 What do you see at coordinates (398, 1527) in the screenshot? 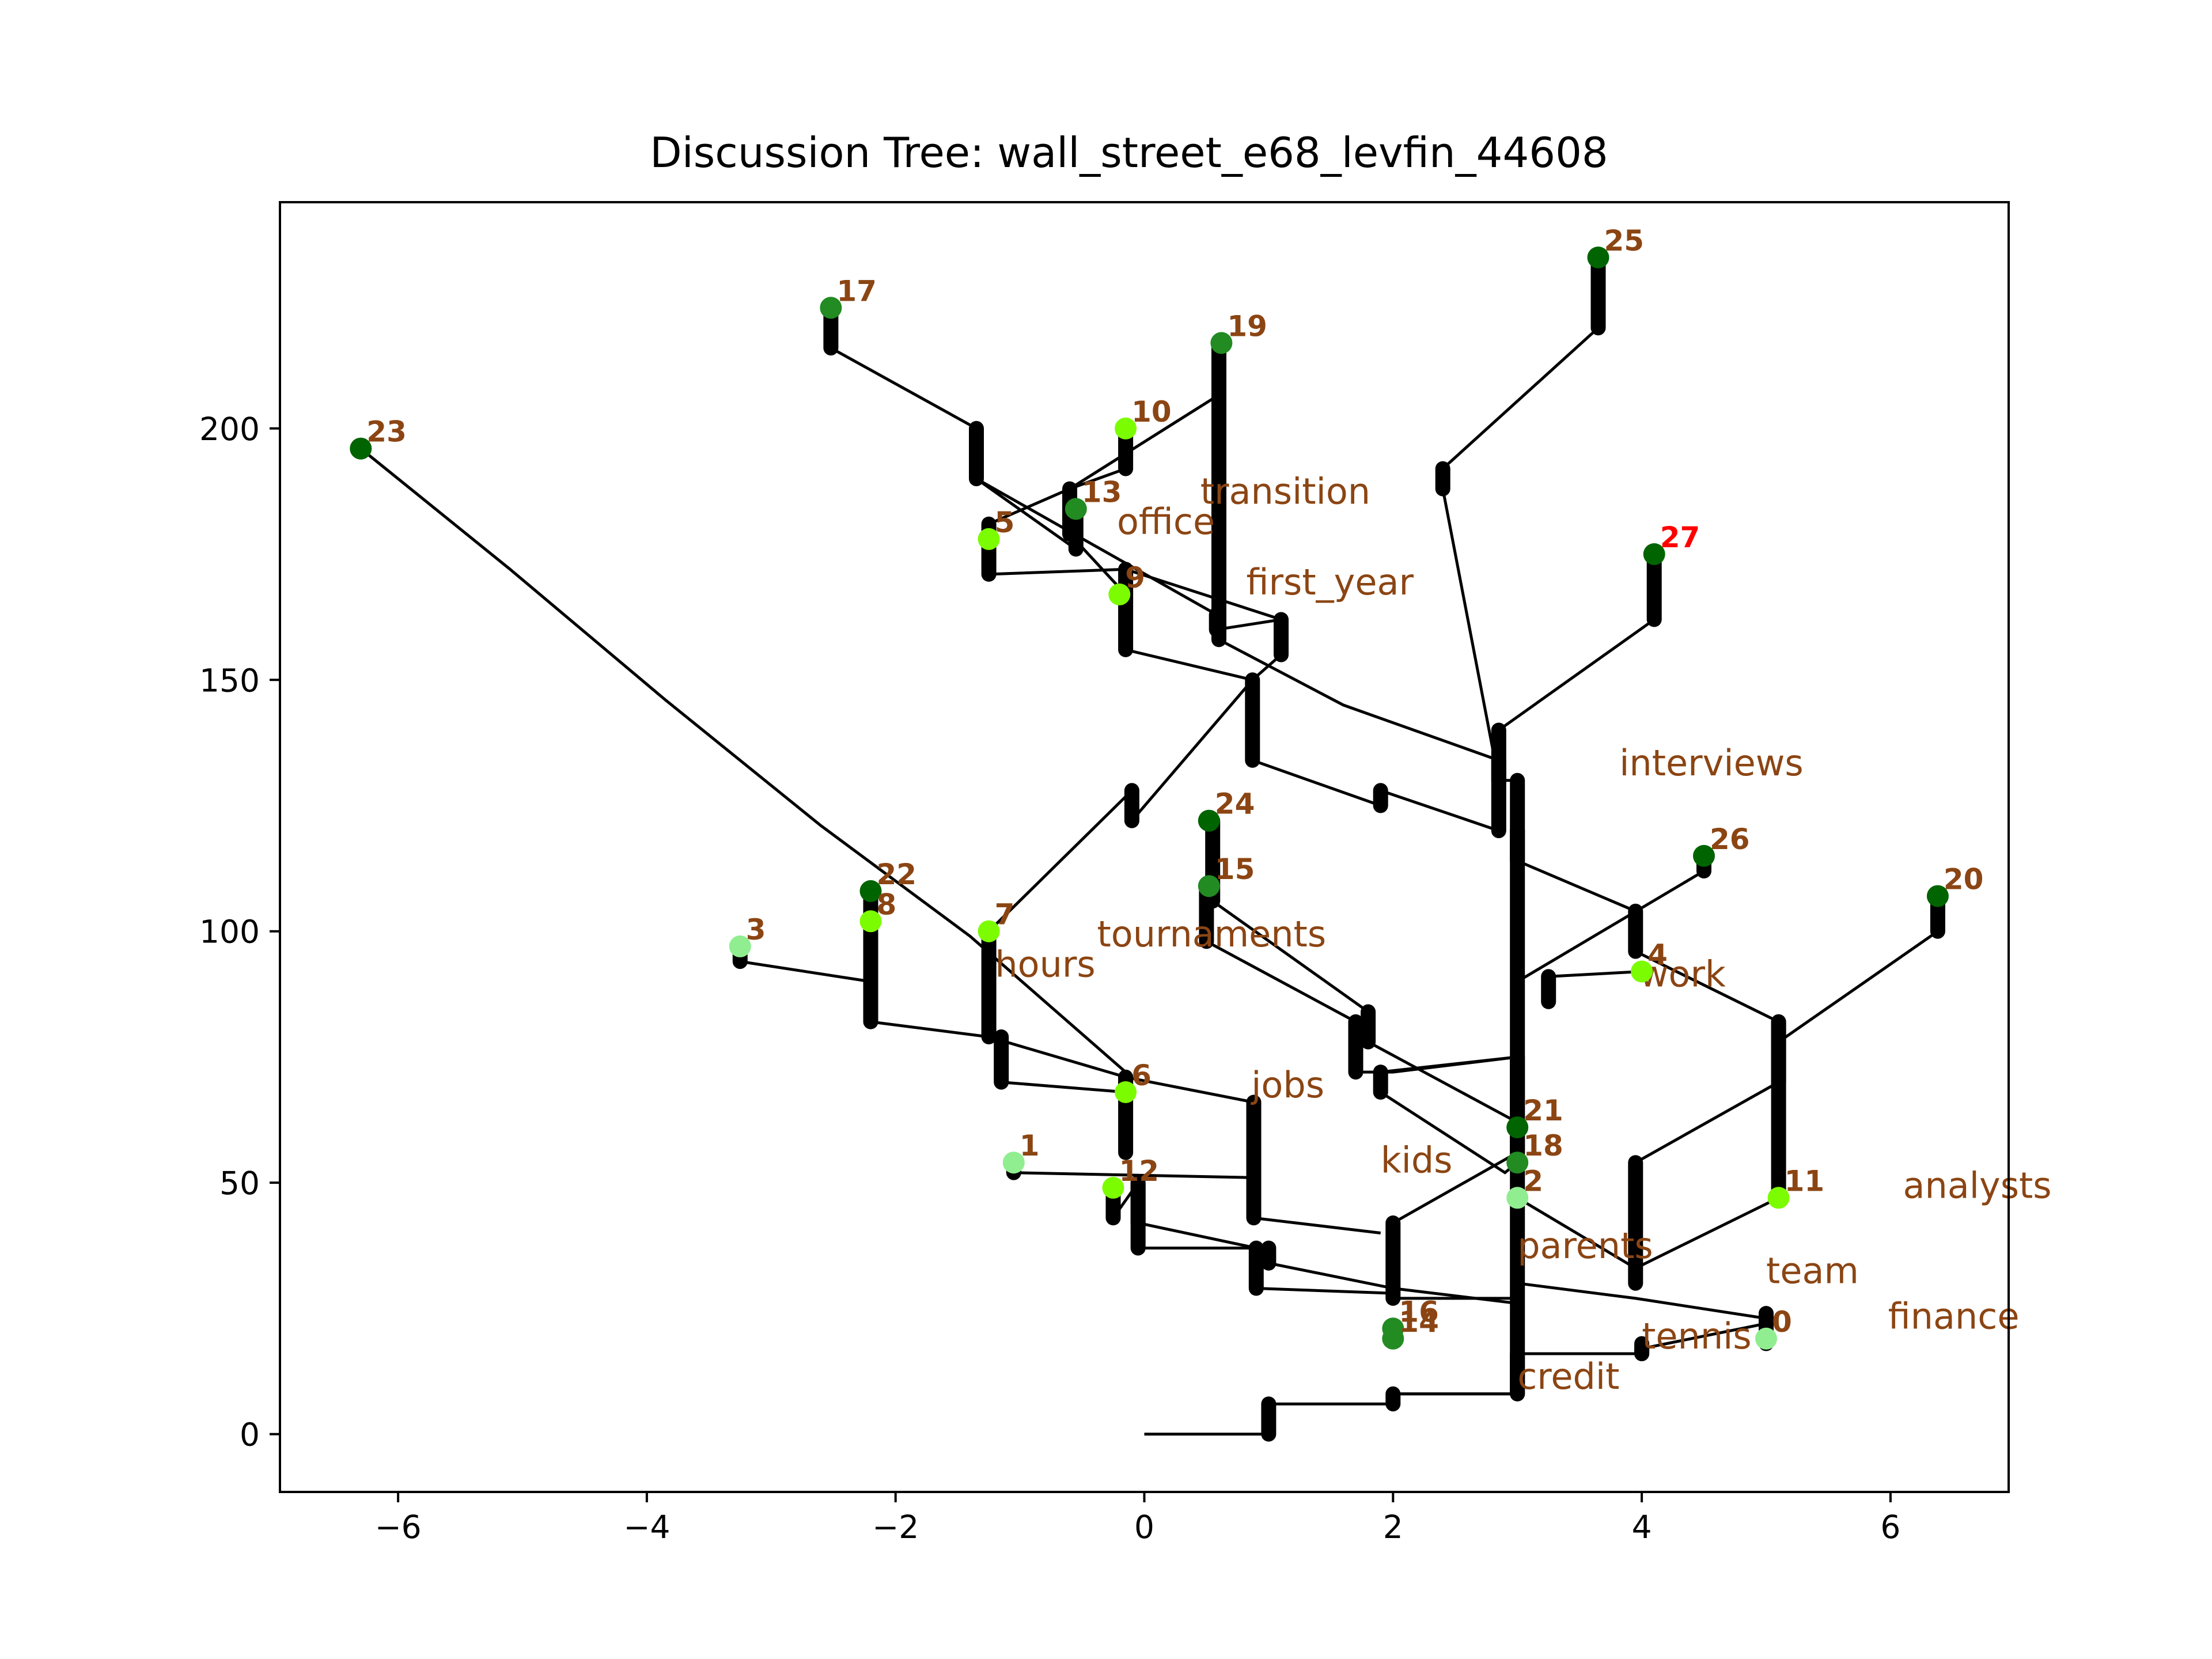
I see `x-tick-label: −6` at bounding box center [398, 1527].